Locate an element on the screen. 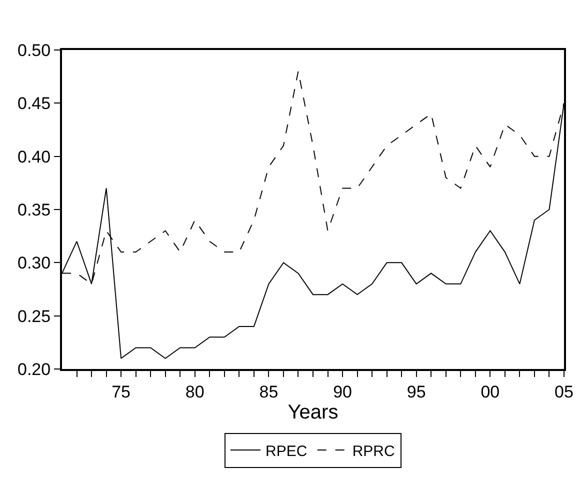  x-tick-label: 00 is located at coordinates (490, 392).